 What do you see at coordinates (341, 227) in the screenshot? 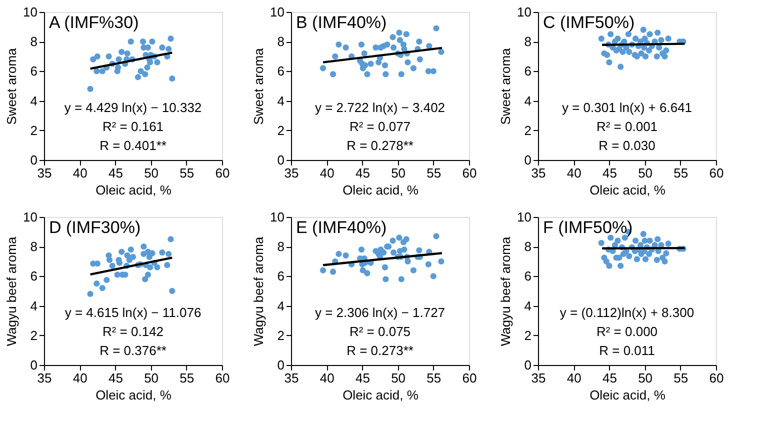
I see `chart-title: E (IMF40%)` at bounding box center [341, 227].